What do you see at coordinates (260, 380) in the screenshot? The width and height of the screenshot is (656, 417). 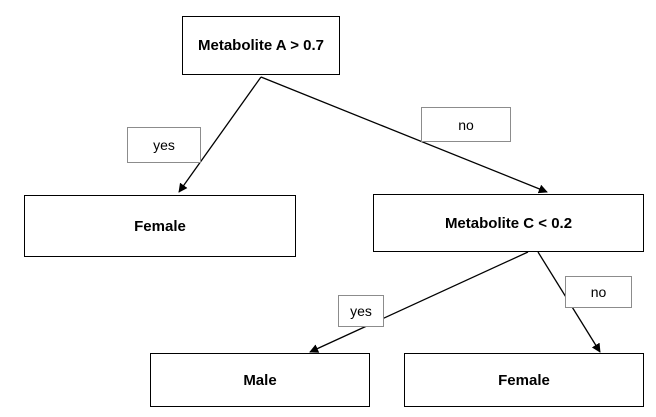 I see `bottom-left-leaf-node: Male` at bounding box center [260, 380].